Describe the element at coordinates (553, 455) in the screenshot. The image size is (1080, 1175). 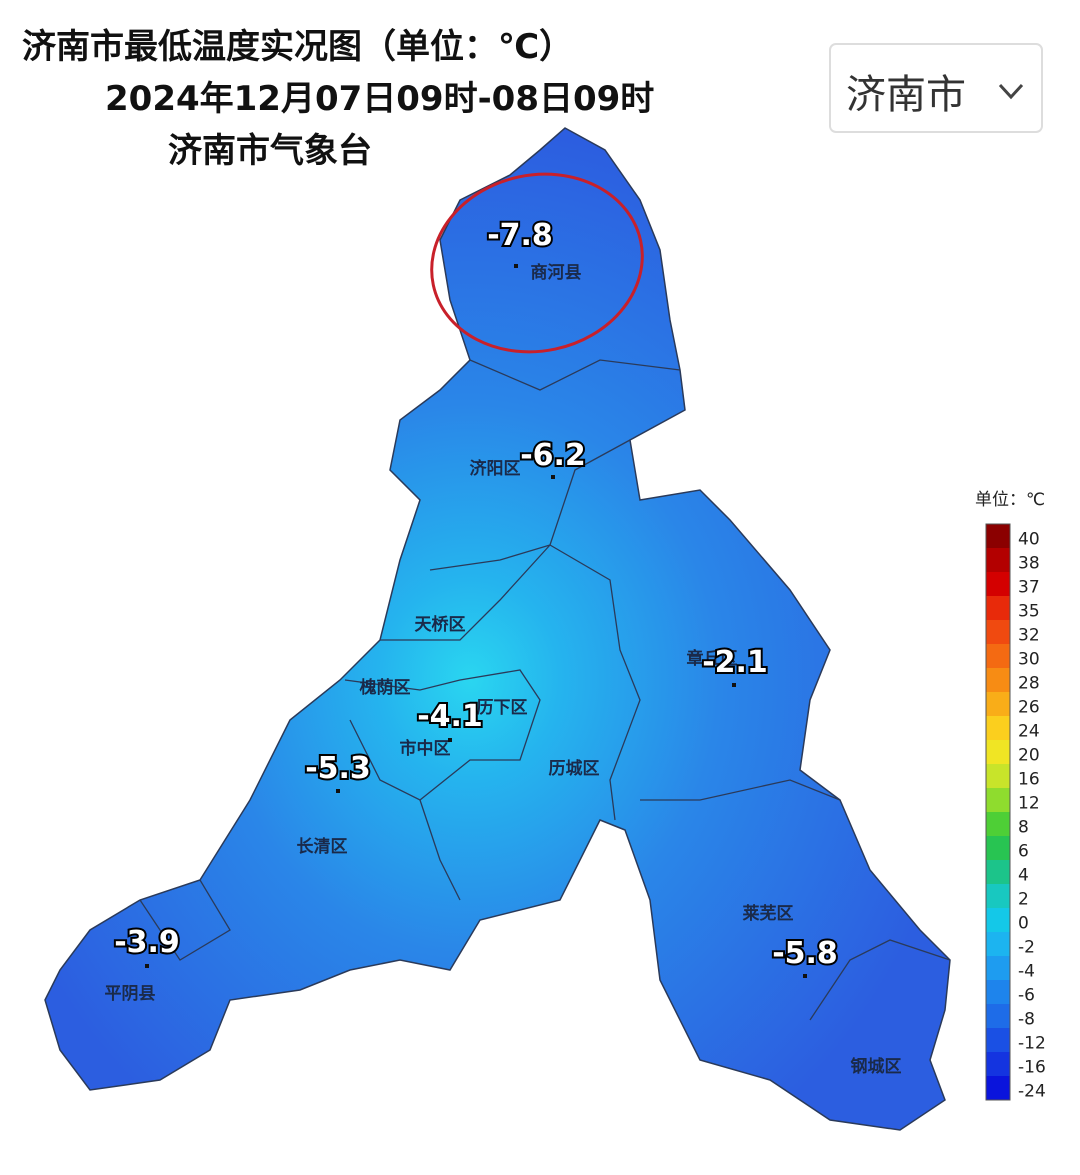
I see `station-value: -6.2` at that location.